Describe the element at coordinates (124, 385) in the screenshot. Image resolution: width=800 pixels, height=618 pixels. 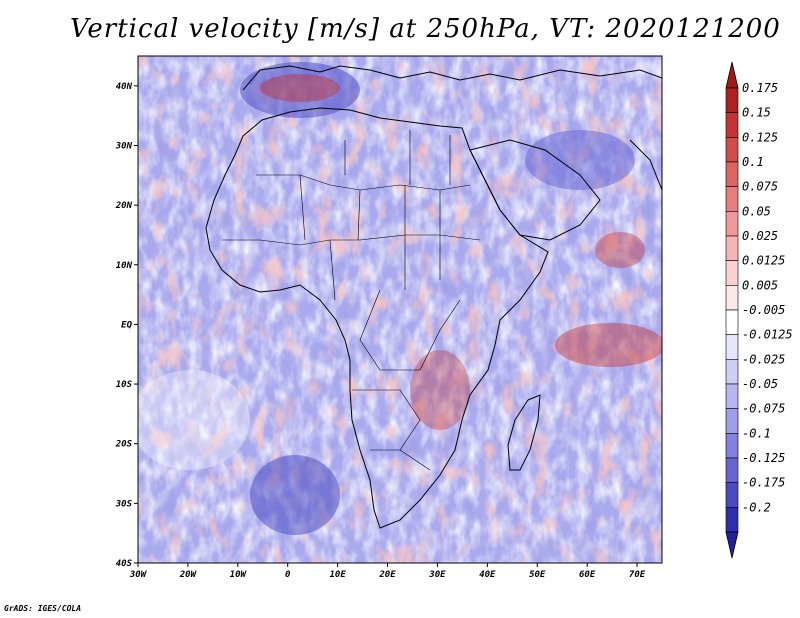
I see `lat-tick-label: 10S` at that location.